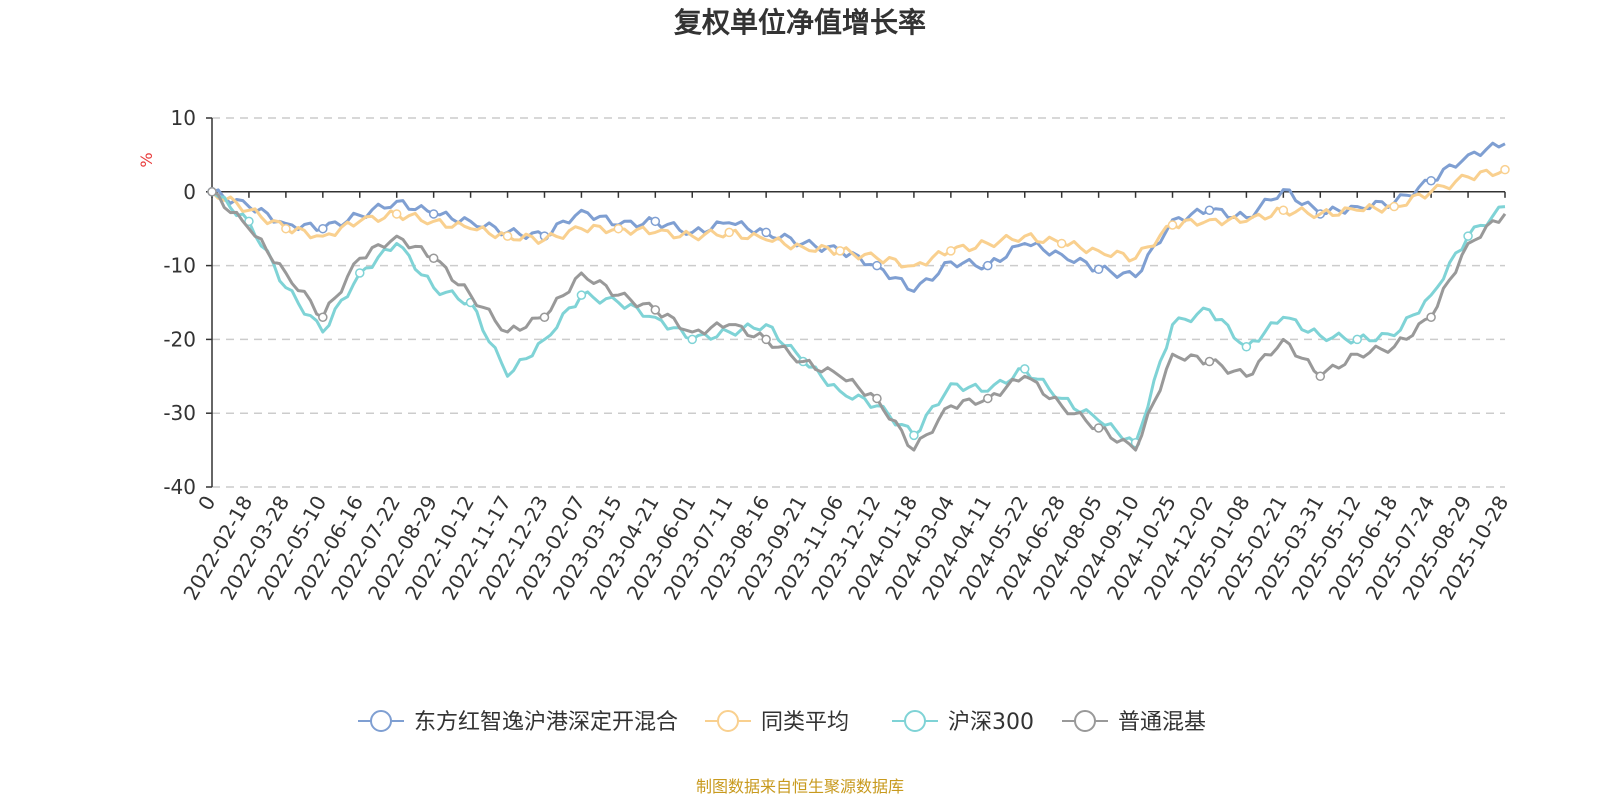 This screenshot has width=1600, height=800. Describe the element at coordinates (179, 339) in the screenshot. I see `y-tick-label: -20` at that location.